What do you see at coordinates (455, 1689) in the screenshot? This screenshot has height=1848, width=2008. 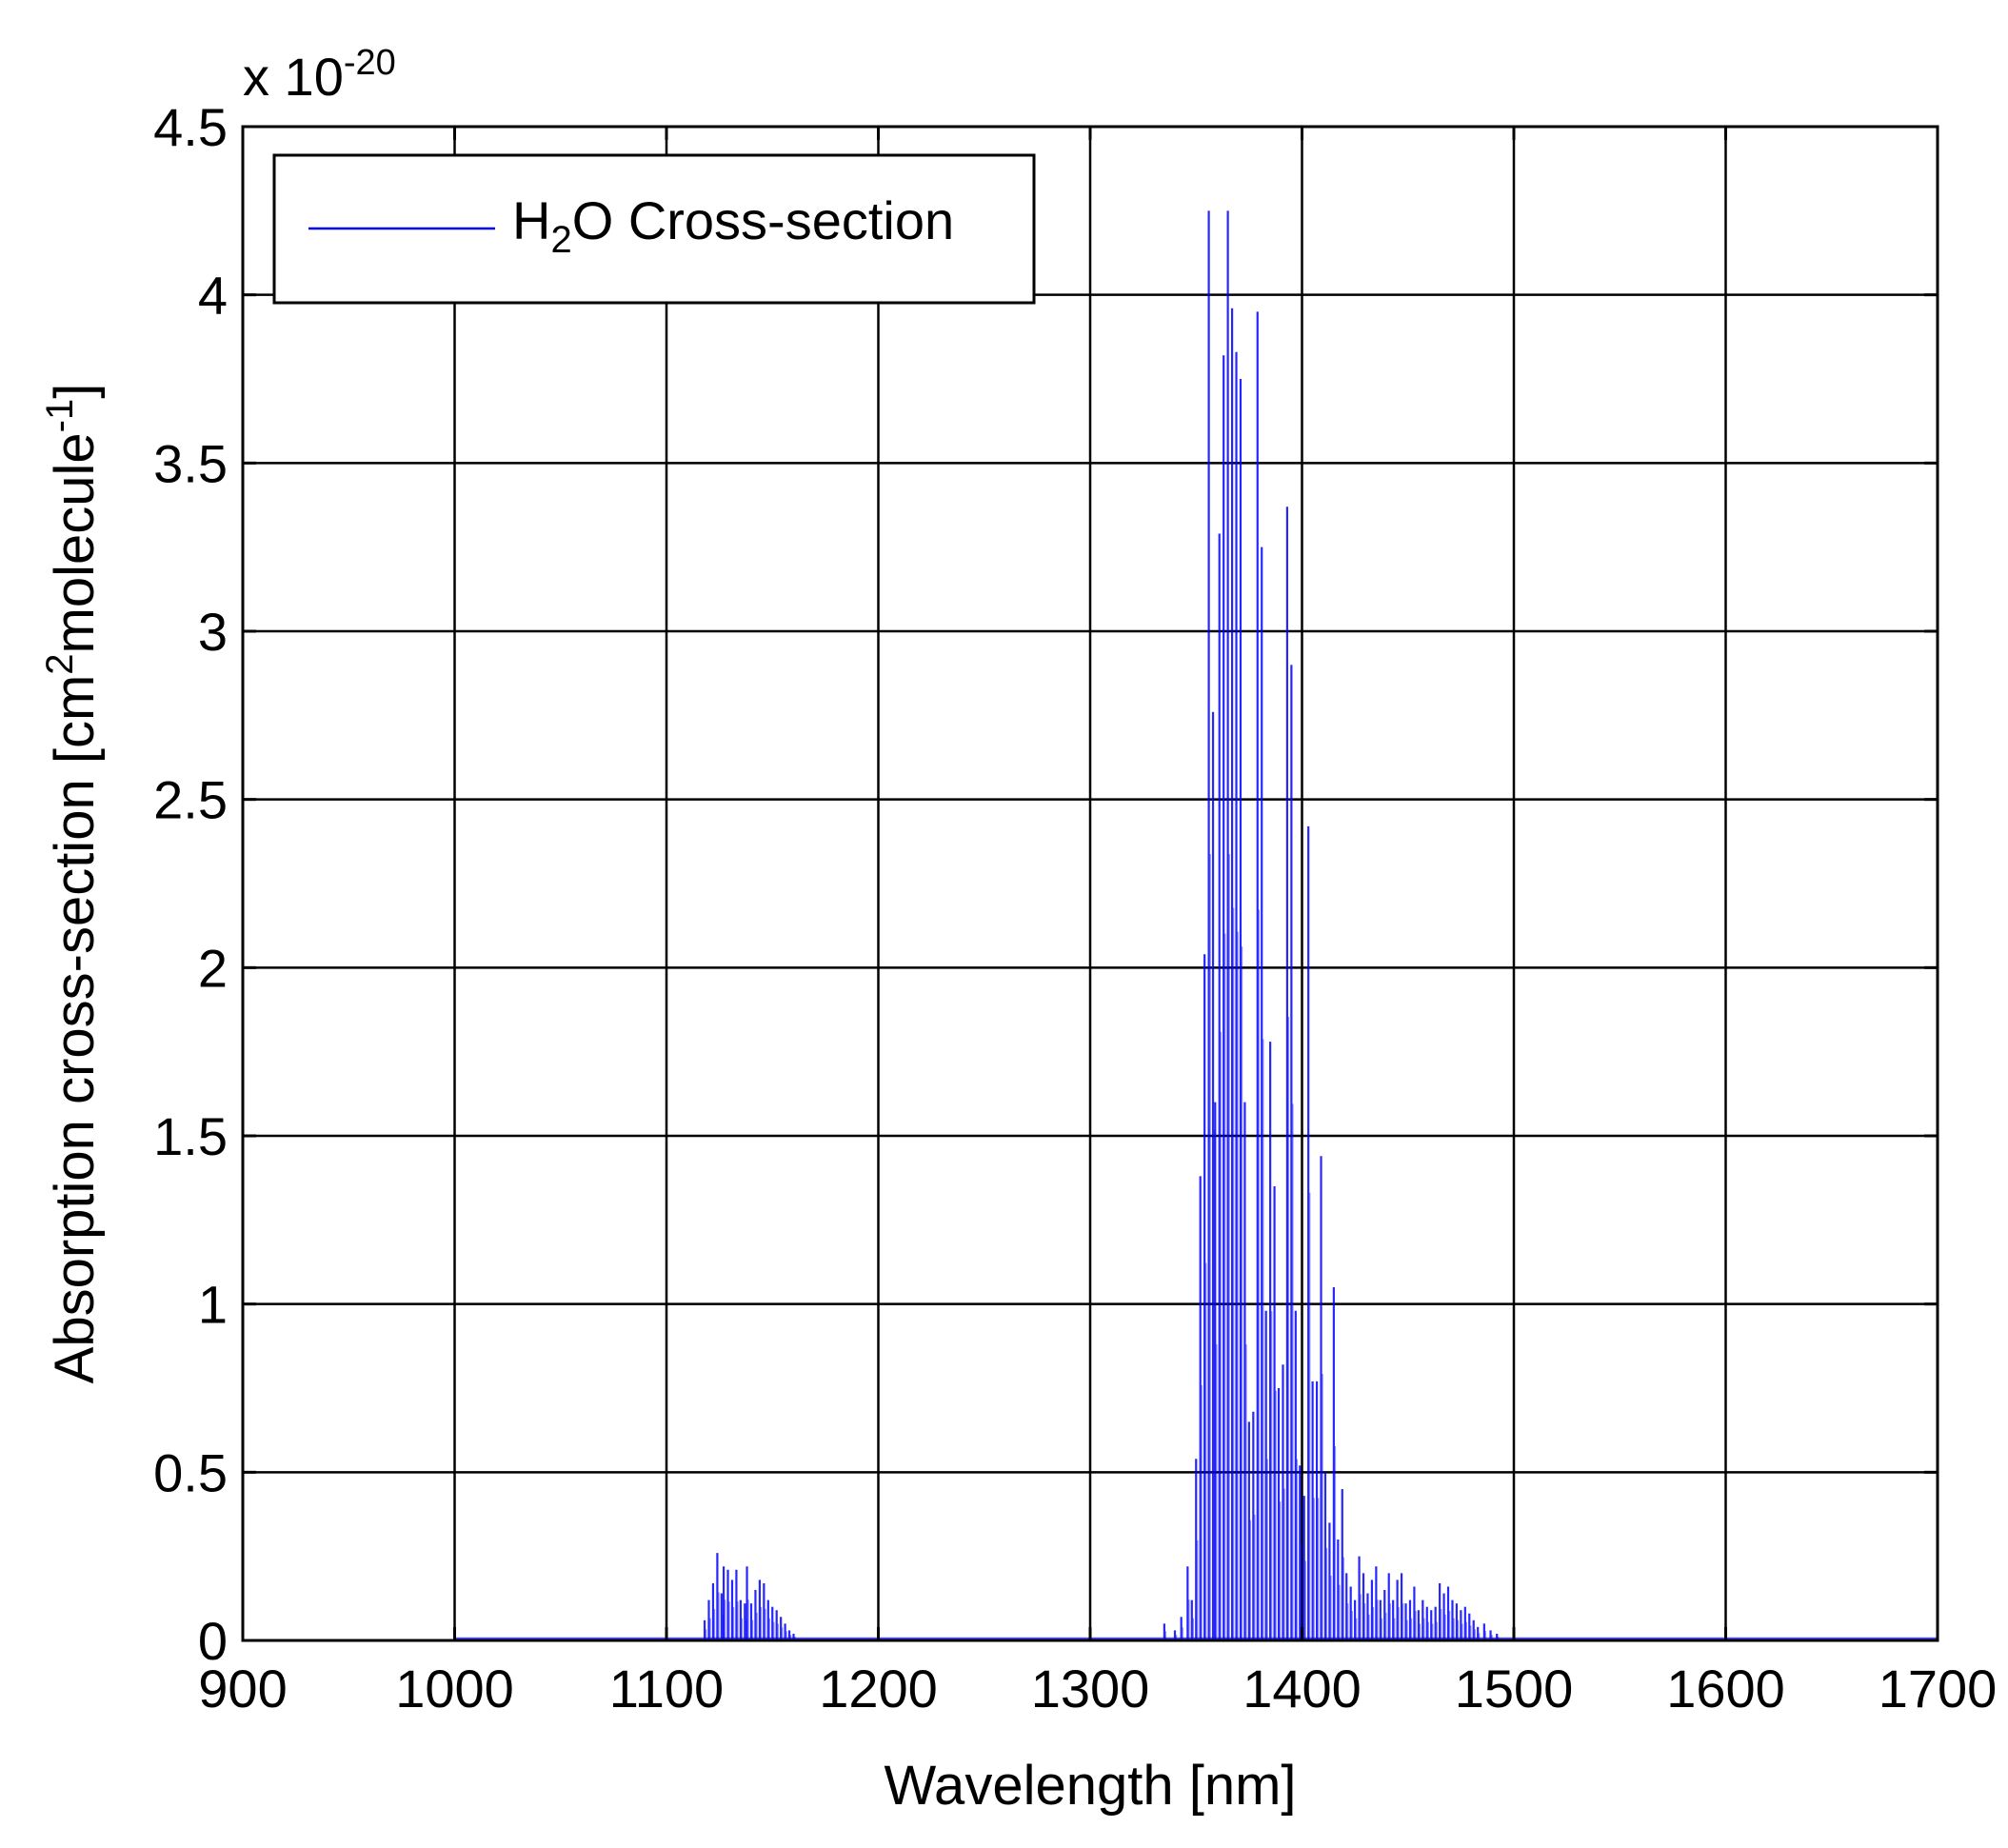 I see `x-tick-label: 1000` at bounding box center [455, 1689].